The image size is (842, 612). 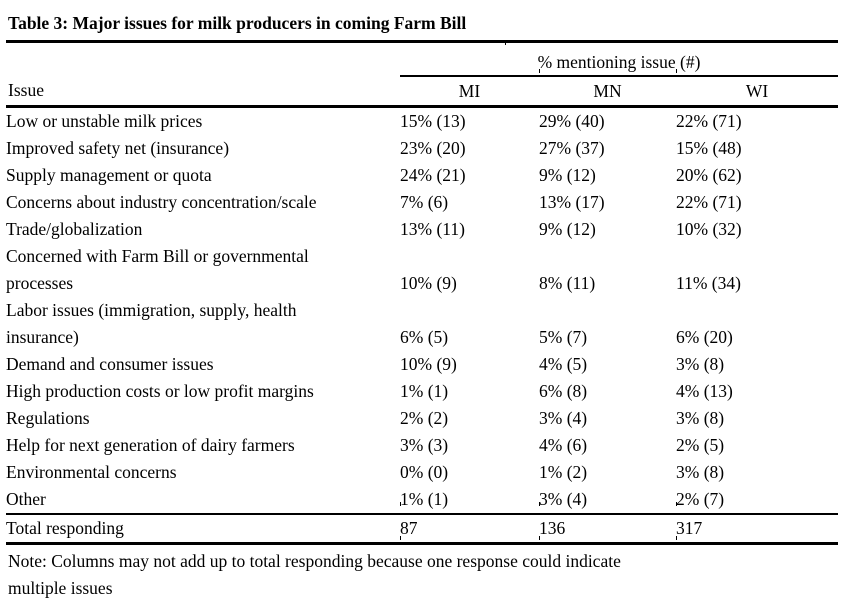 I want to click on table-header: % mentioning issue (#) Issue MI MN WI, so click(x=422, y=75).